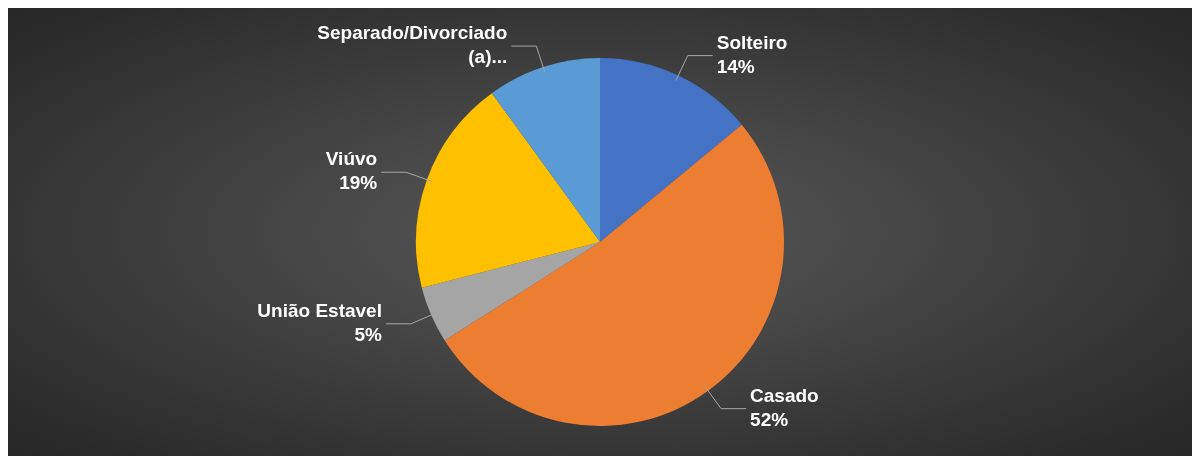  What do you see at coordinates (368, 335) in the screenshot?
I see `data-label: 5%` at bounding box center [368, 335].